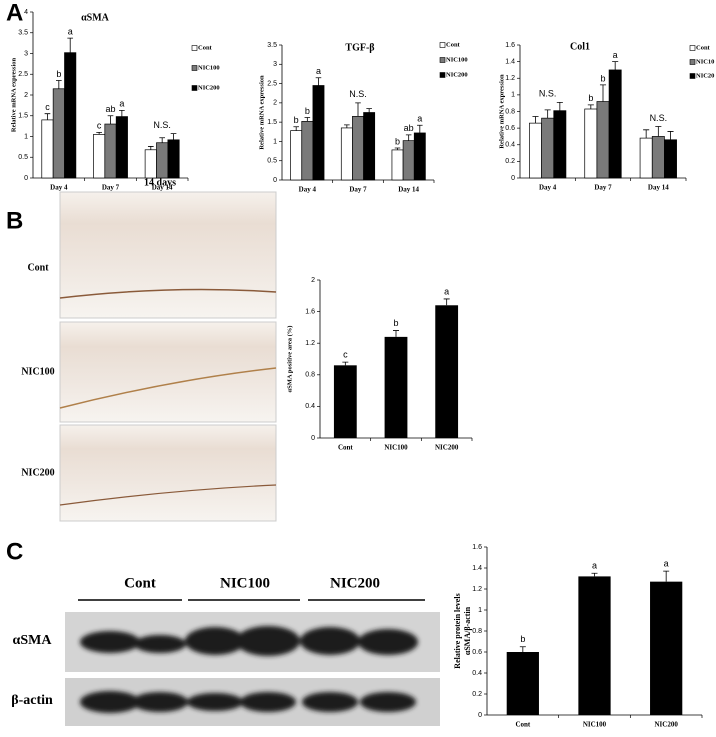 This screenshot has height=737, width=716. What do you see at coordinates (272, 83) in the screenshot?
I see `y-tick-label: 2.5` at bounding box center [272, 83].